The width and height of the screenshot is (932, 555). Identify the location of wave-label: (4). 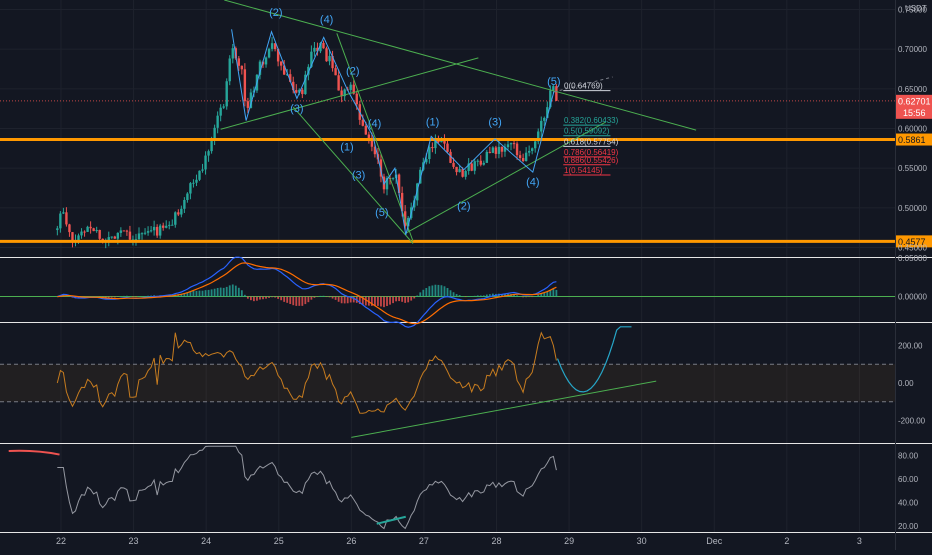
(326, 20).